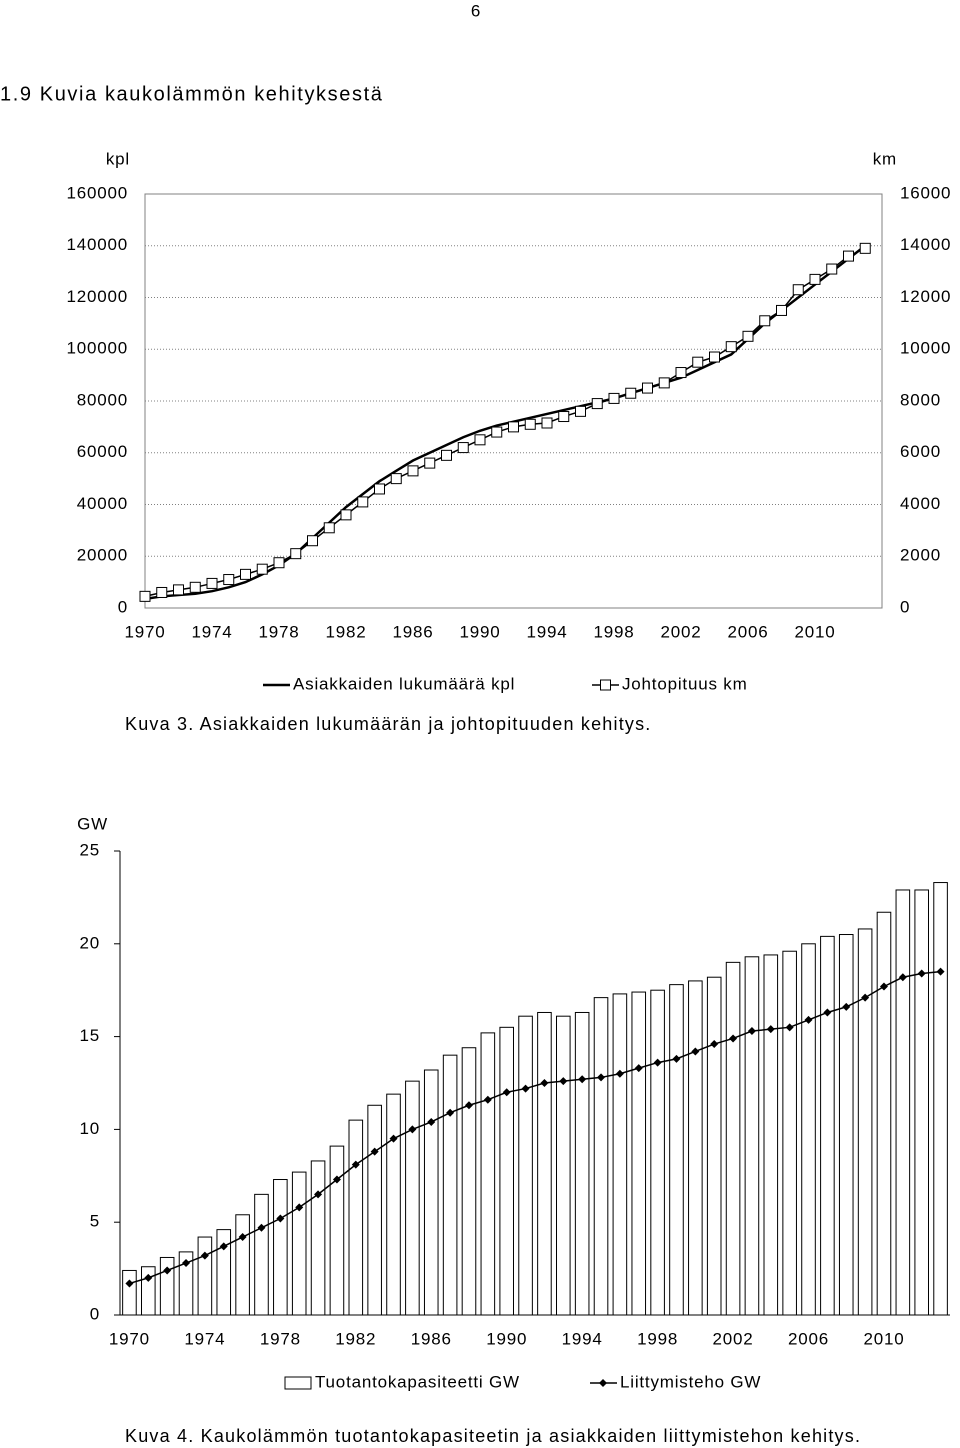 The height and width of the screenshot is (1448, 960). What do you see at coordinates (885, 158) in the screenshot?
I see `y2-axis-label: km` at bounding box center [885, 158].